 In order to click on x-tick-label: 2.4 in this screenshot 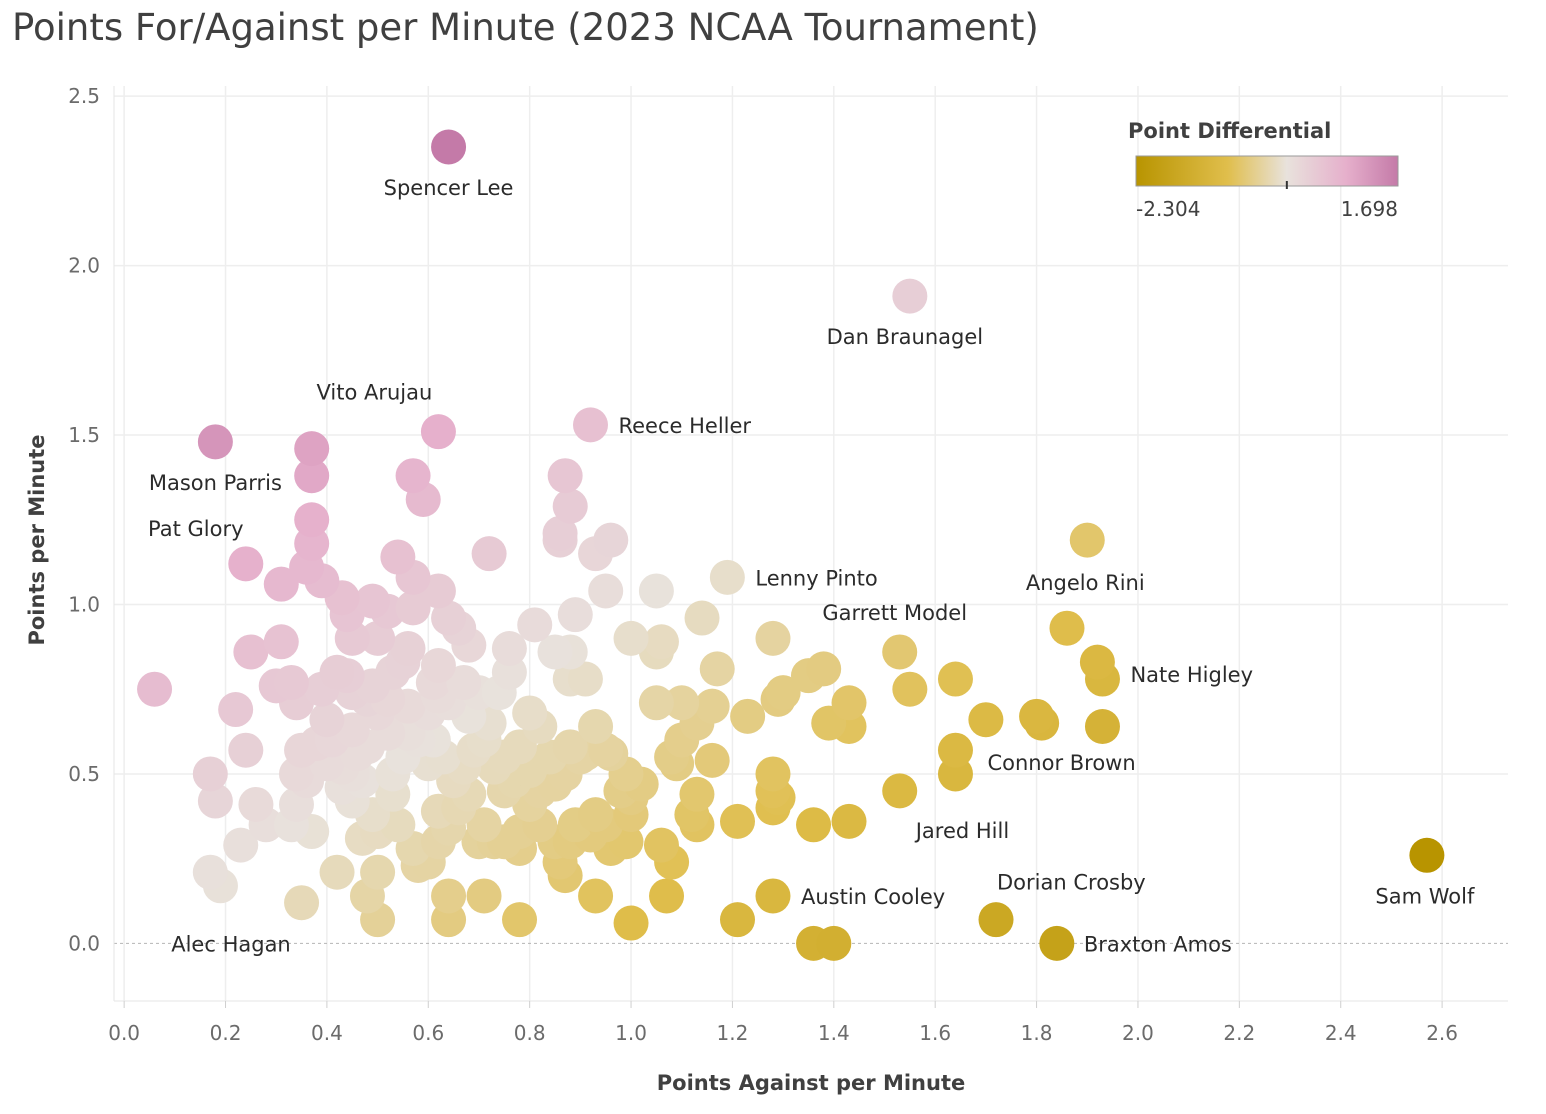, I will do `click(1341, 1033)`.